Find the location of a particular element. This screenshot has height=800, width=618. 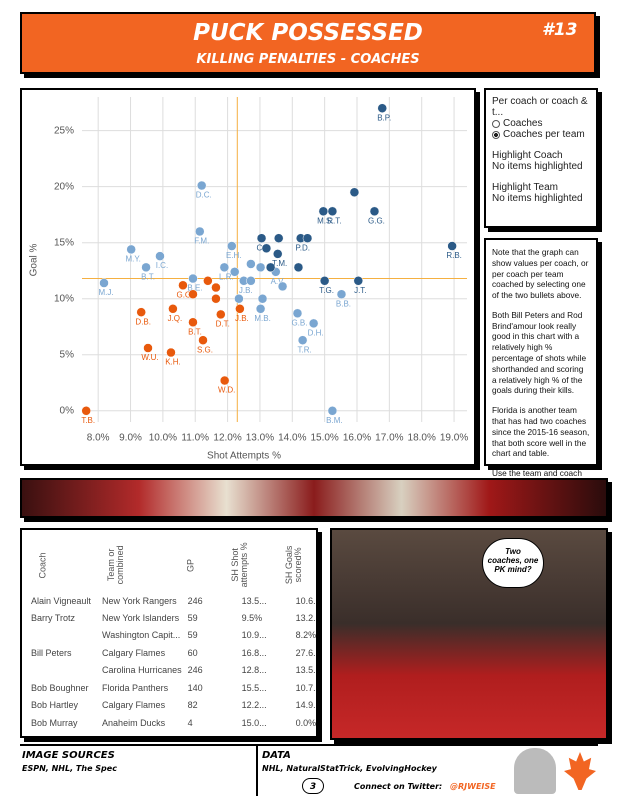

radio-option: Coaches is located at coordinates (541, 123).